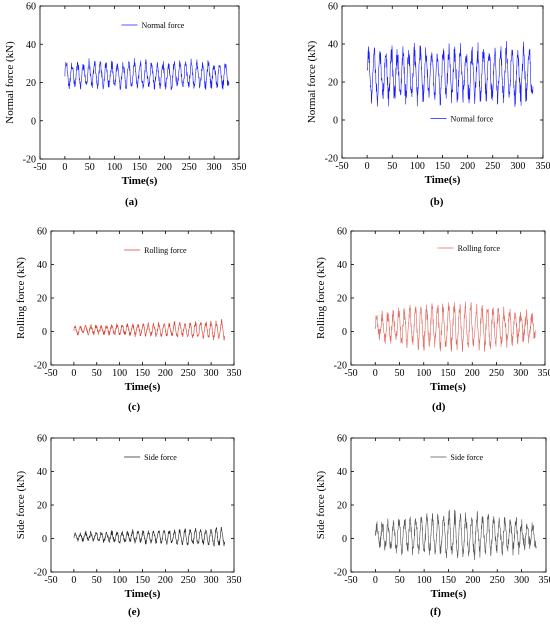  What do you see at coordinates (439, 407) in the screenshot?
I see `caption-d: (d)` at bounding box center [439, 407].